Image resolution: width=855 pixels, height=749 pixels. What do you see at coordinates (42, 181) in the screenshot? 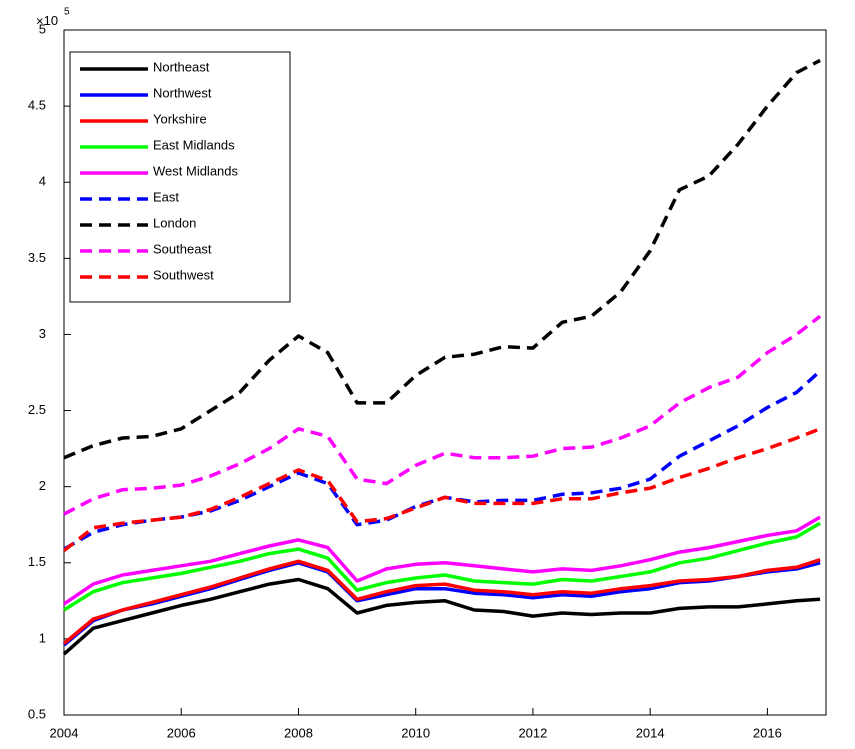
I see `y-tick-label: 4` at bounding box center [42, 181].